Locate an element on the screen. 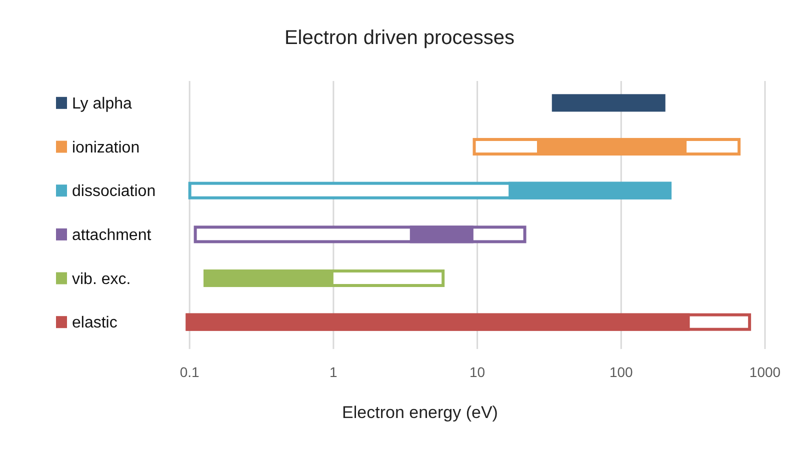 This screenshot has width=799, height=464. y-tick-label: vib. exc. is located at coordinates (101, 279).